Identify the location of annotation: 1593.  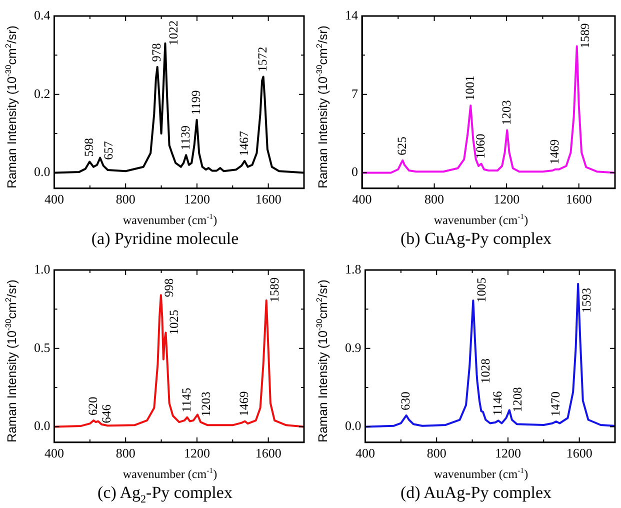
(586, 300).